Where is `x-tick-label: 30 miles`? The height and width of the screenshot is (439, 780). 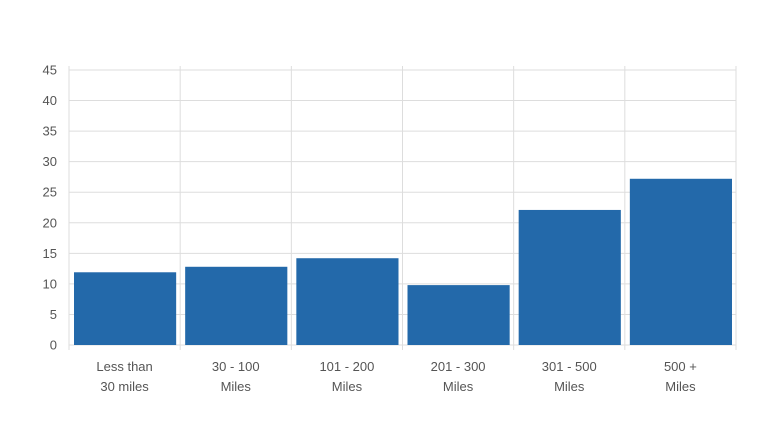 x-tick-label: 30 miles is located at coordinates (124, 386).